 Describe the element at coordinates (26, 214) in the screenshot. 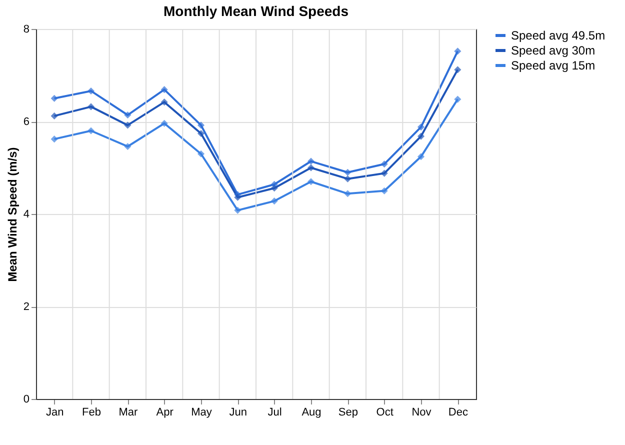

I see `y-tick-label: 4` at that location.